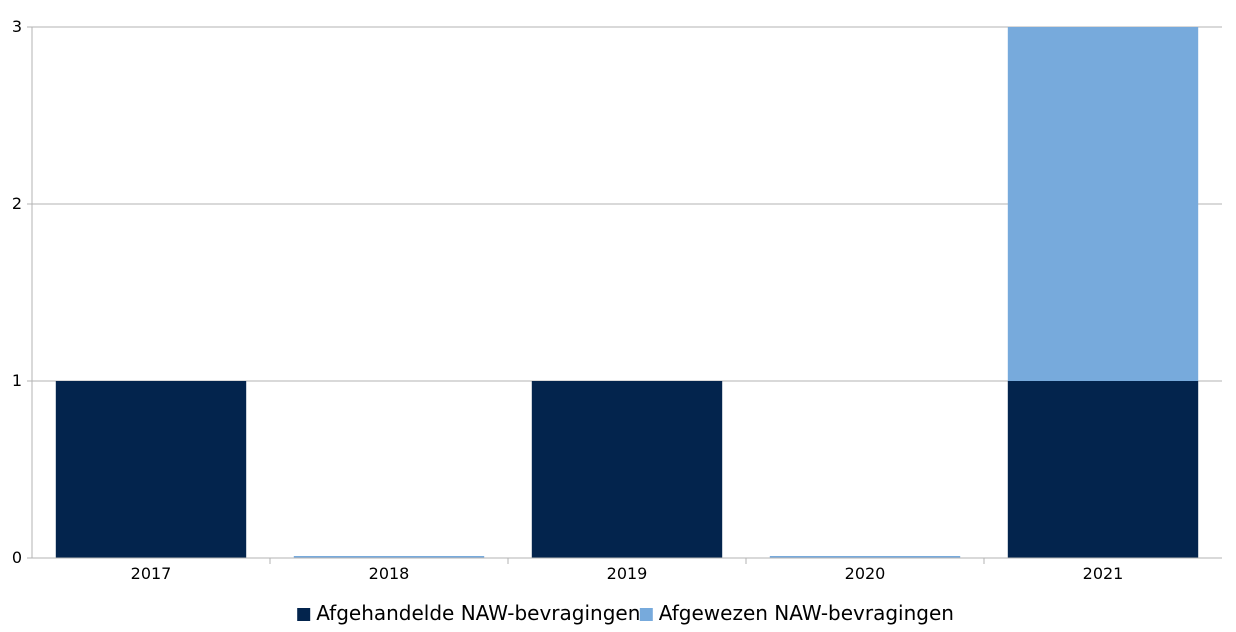  Describe the element at coordinates (478, 613) in the screenshot. I see `legend-label: Afgehandelde NAW-bevragingen` at that location.